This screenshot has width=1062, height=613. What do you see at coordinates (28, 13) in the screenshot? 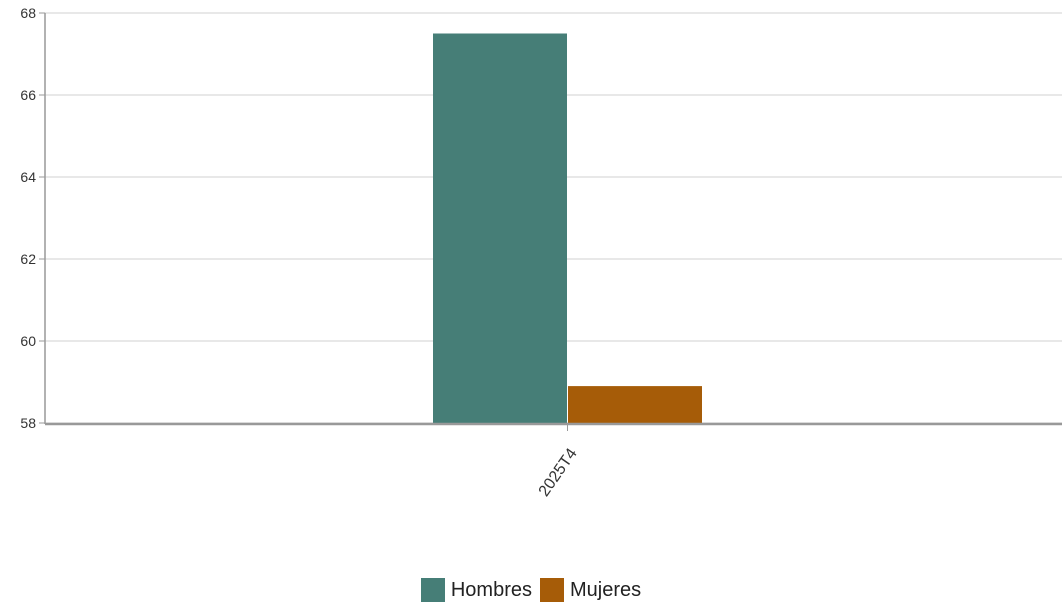
I see `y-tick-label-68: 68` at bounding box center [28, 13].